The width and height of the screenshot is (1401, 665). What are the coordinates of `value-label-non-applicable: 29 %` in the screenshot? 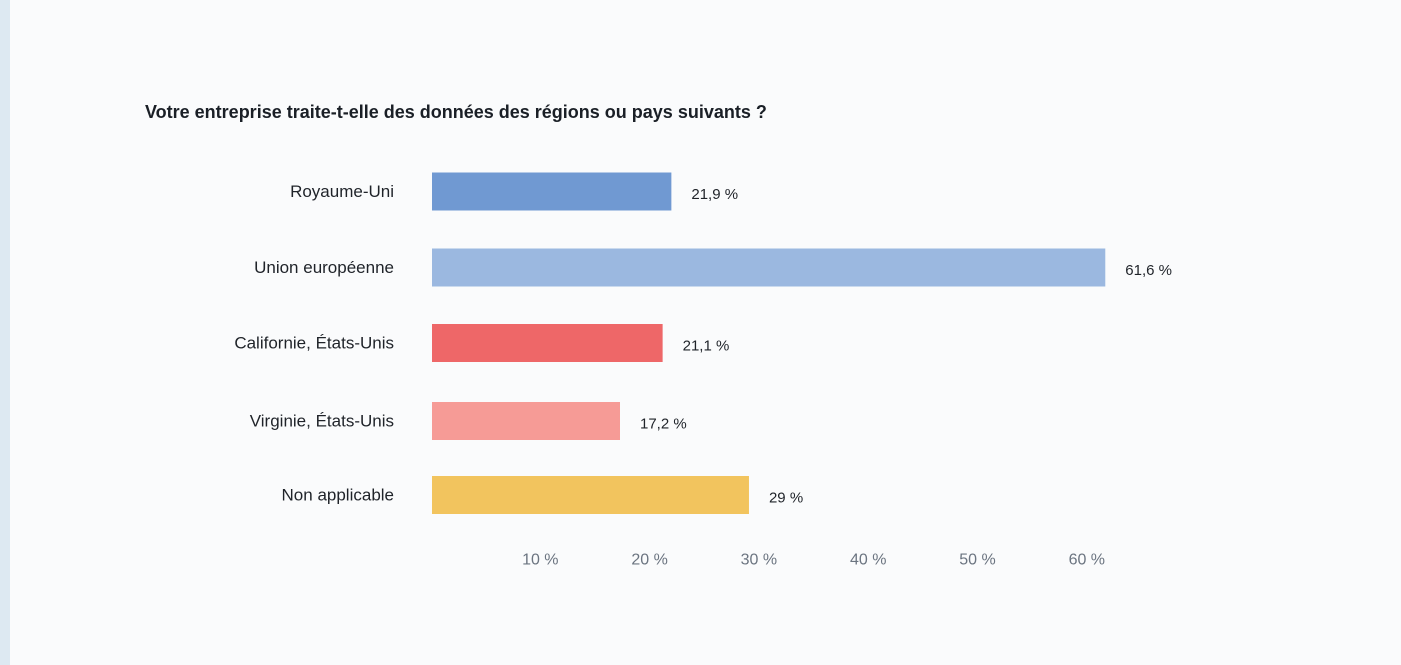 It's located at (786, 498).